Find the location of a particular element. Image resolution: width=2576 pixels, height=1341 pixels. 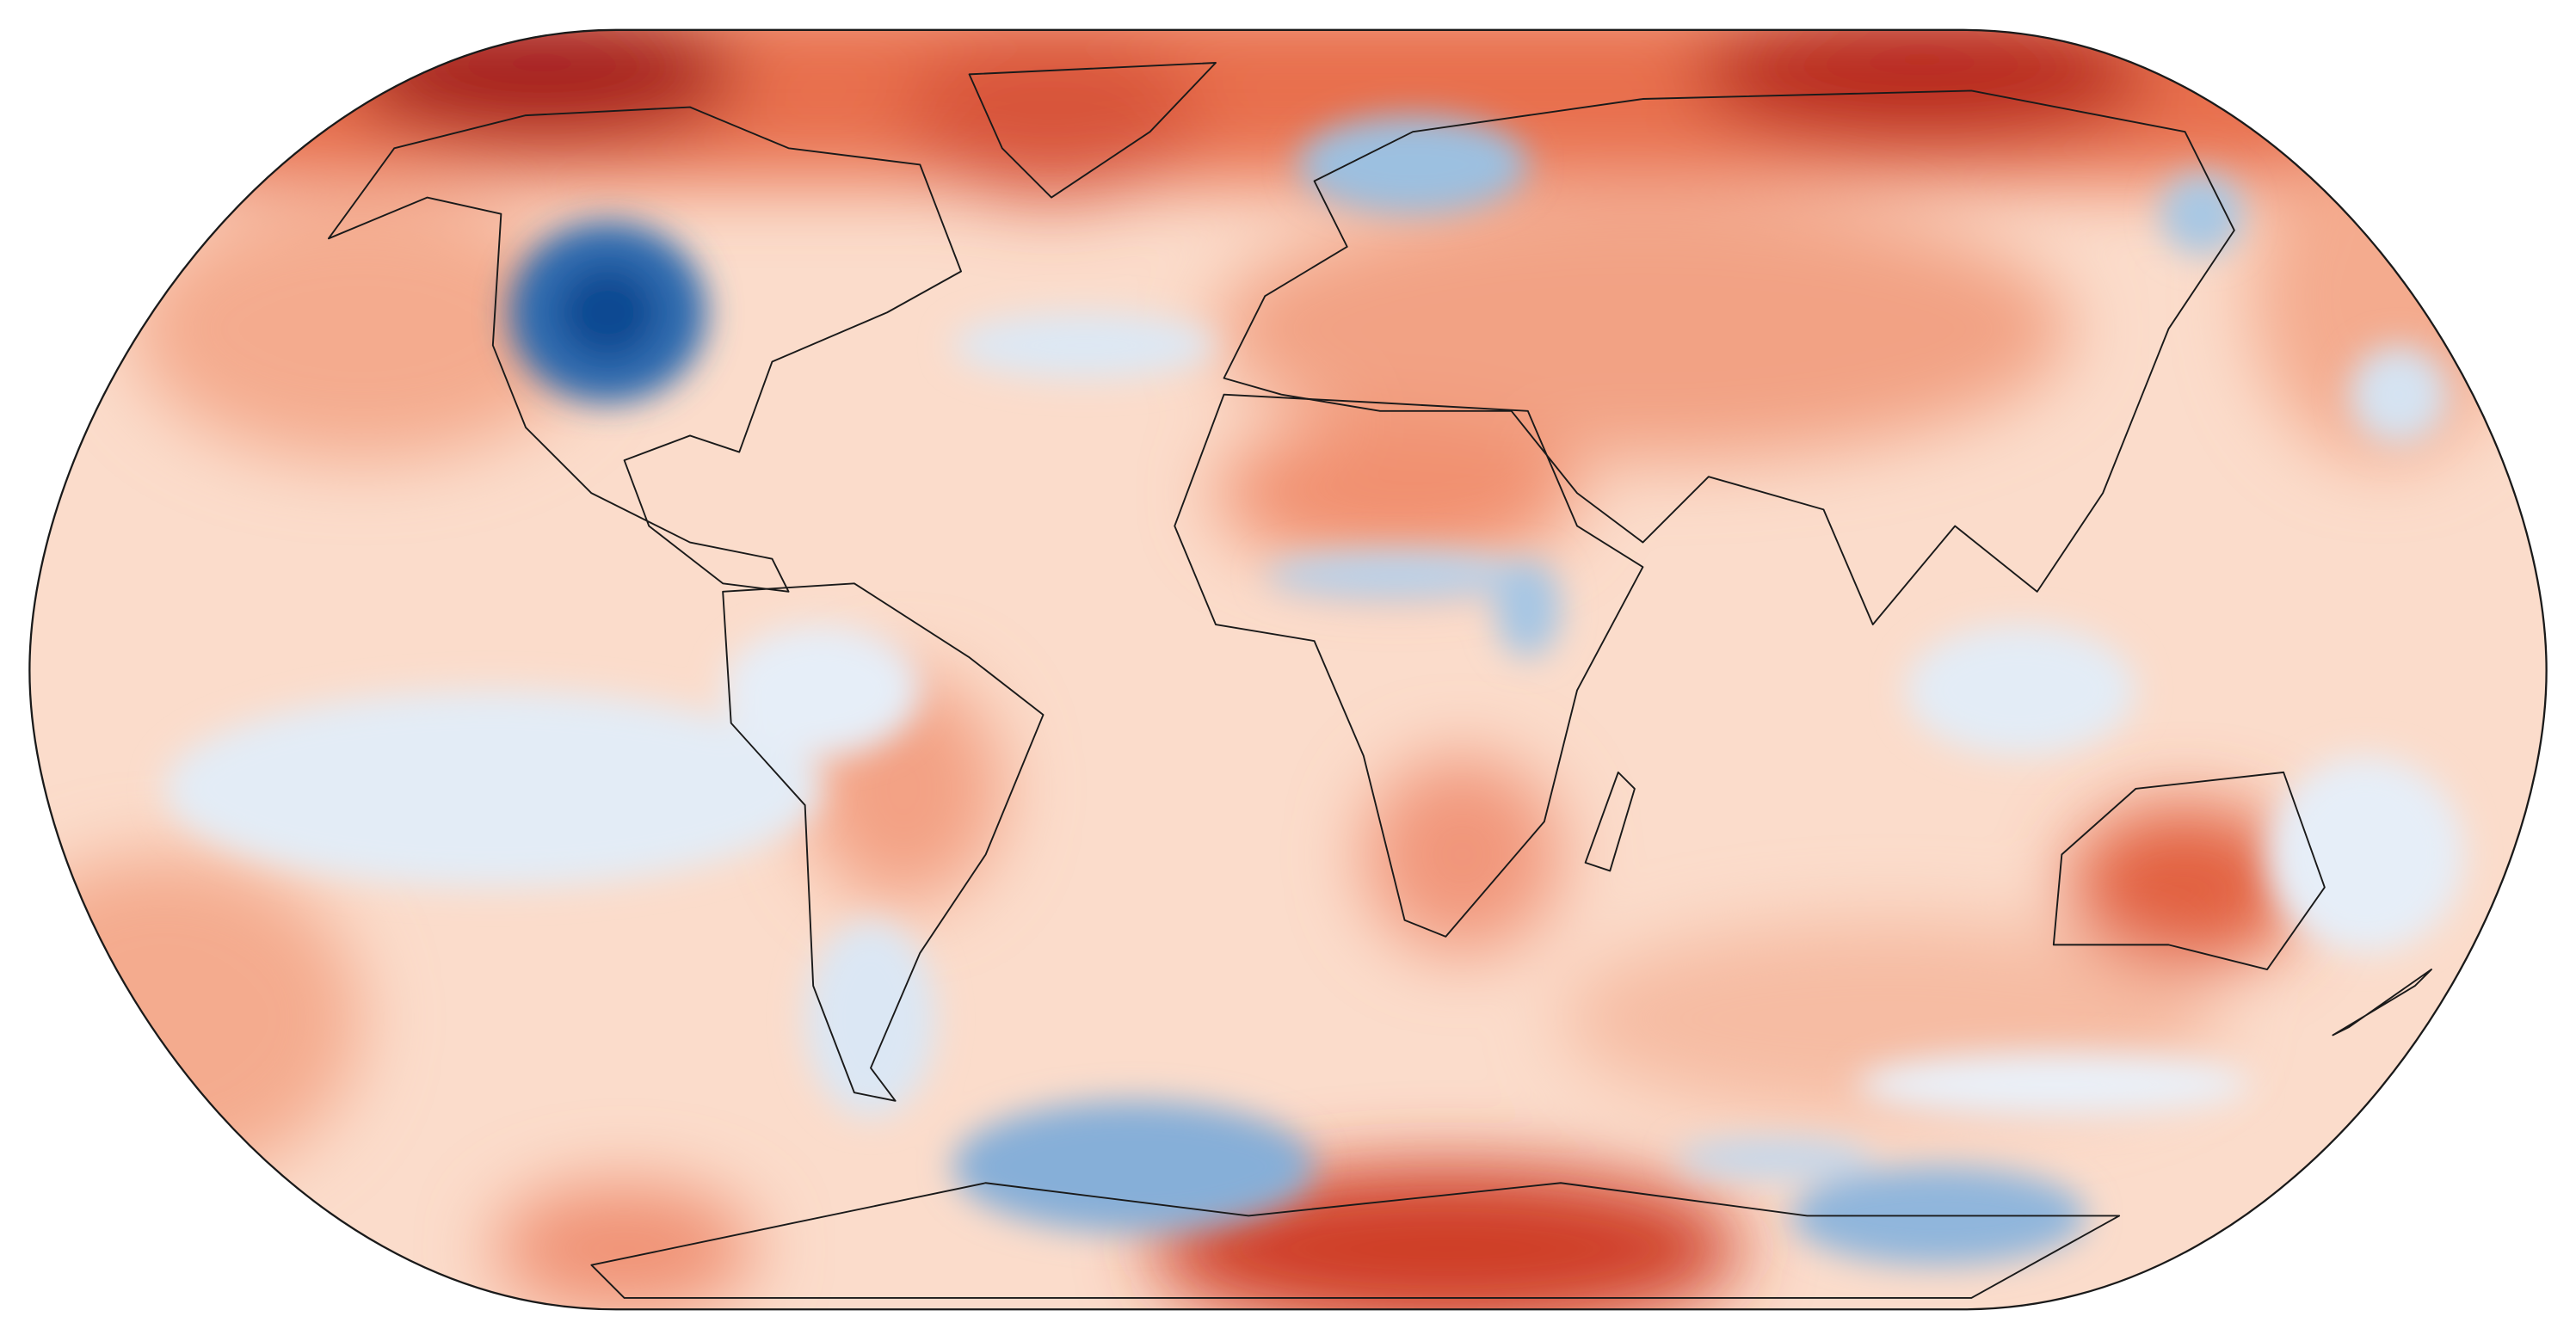

africa is located at coordinates (1409, 665).